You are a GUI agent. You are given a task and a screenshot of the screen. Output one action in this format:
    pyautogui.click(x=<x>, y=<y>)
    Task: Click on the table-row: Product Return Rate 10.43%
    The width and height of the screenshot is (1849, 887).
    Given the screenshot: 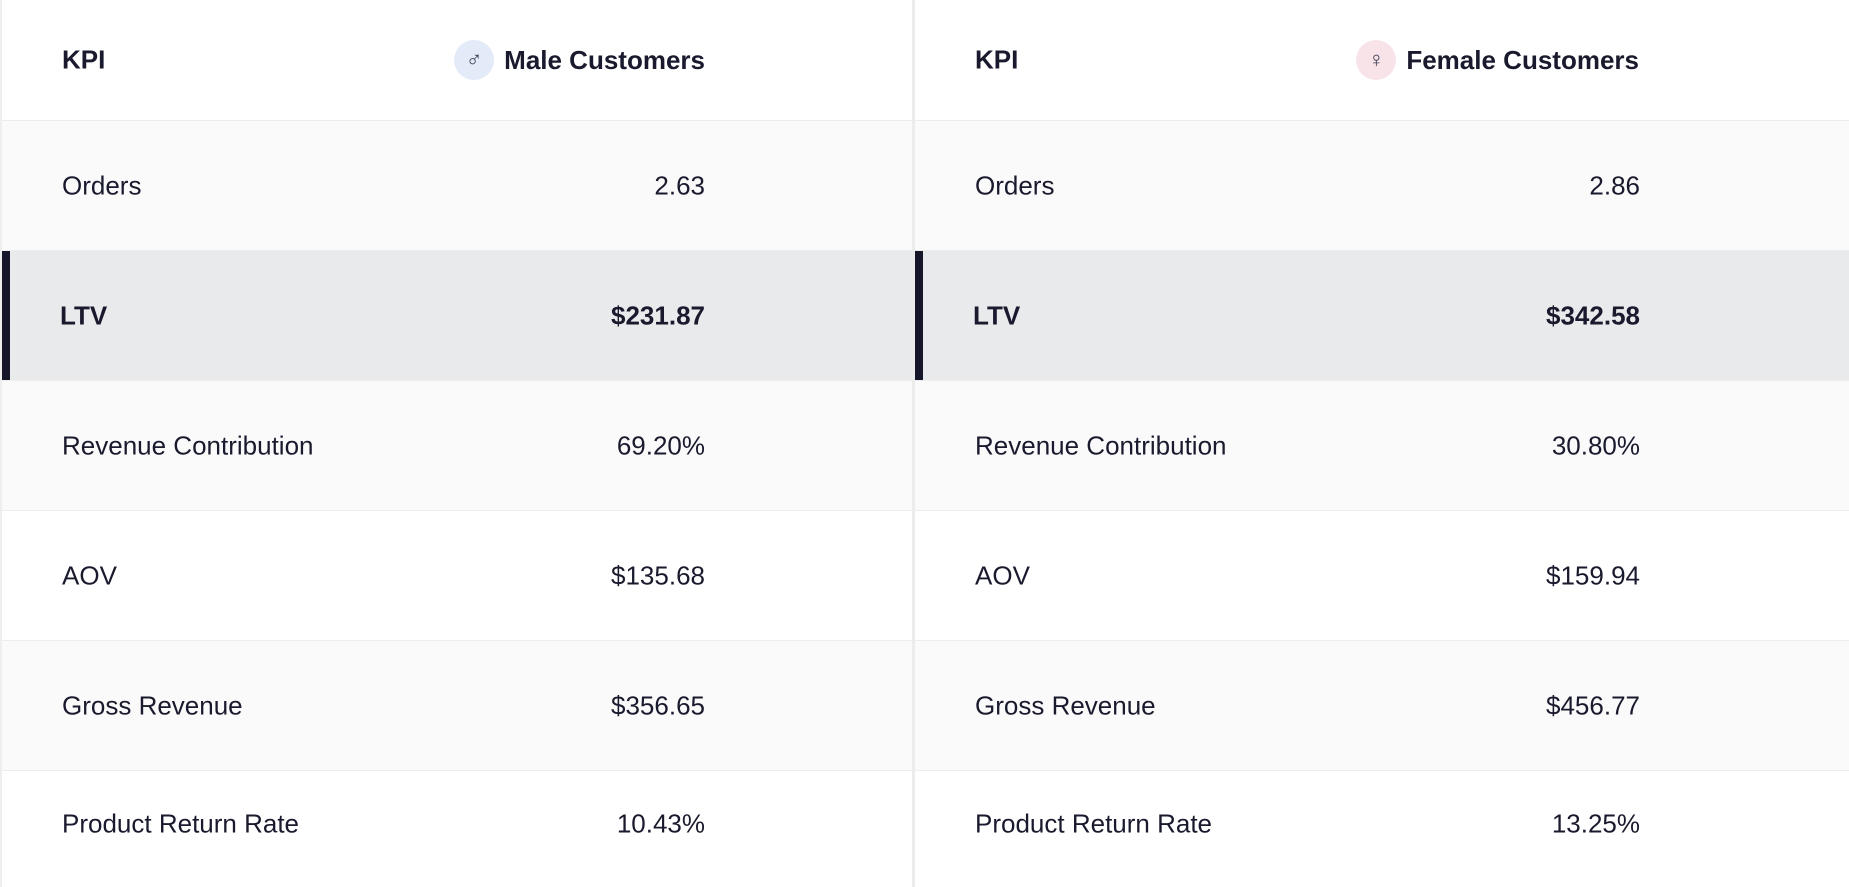 What is the action you would take?
    pyautogui.click(x=457, y=823)
    